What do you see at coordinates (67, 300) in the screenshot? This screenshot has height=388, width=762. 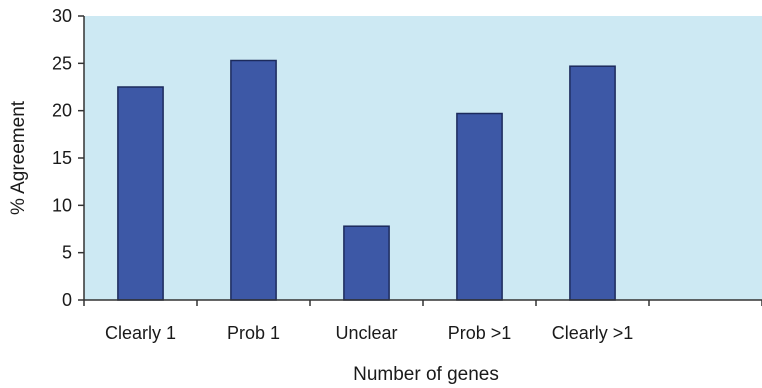 I see `y-tick-label: 0` at bounding box center [67, 300].